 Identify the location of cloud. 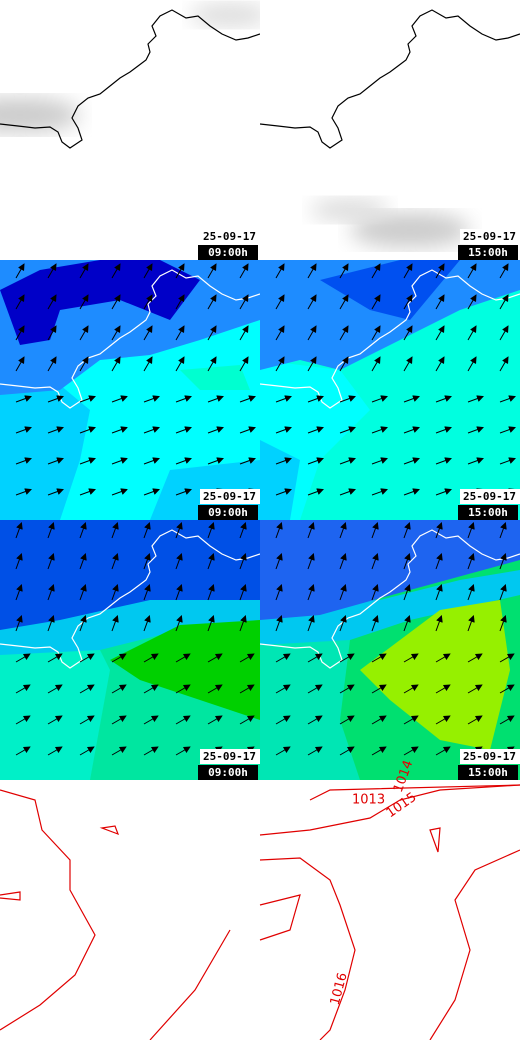
(225, 15).